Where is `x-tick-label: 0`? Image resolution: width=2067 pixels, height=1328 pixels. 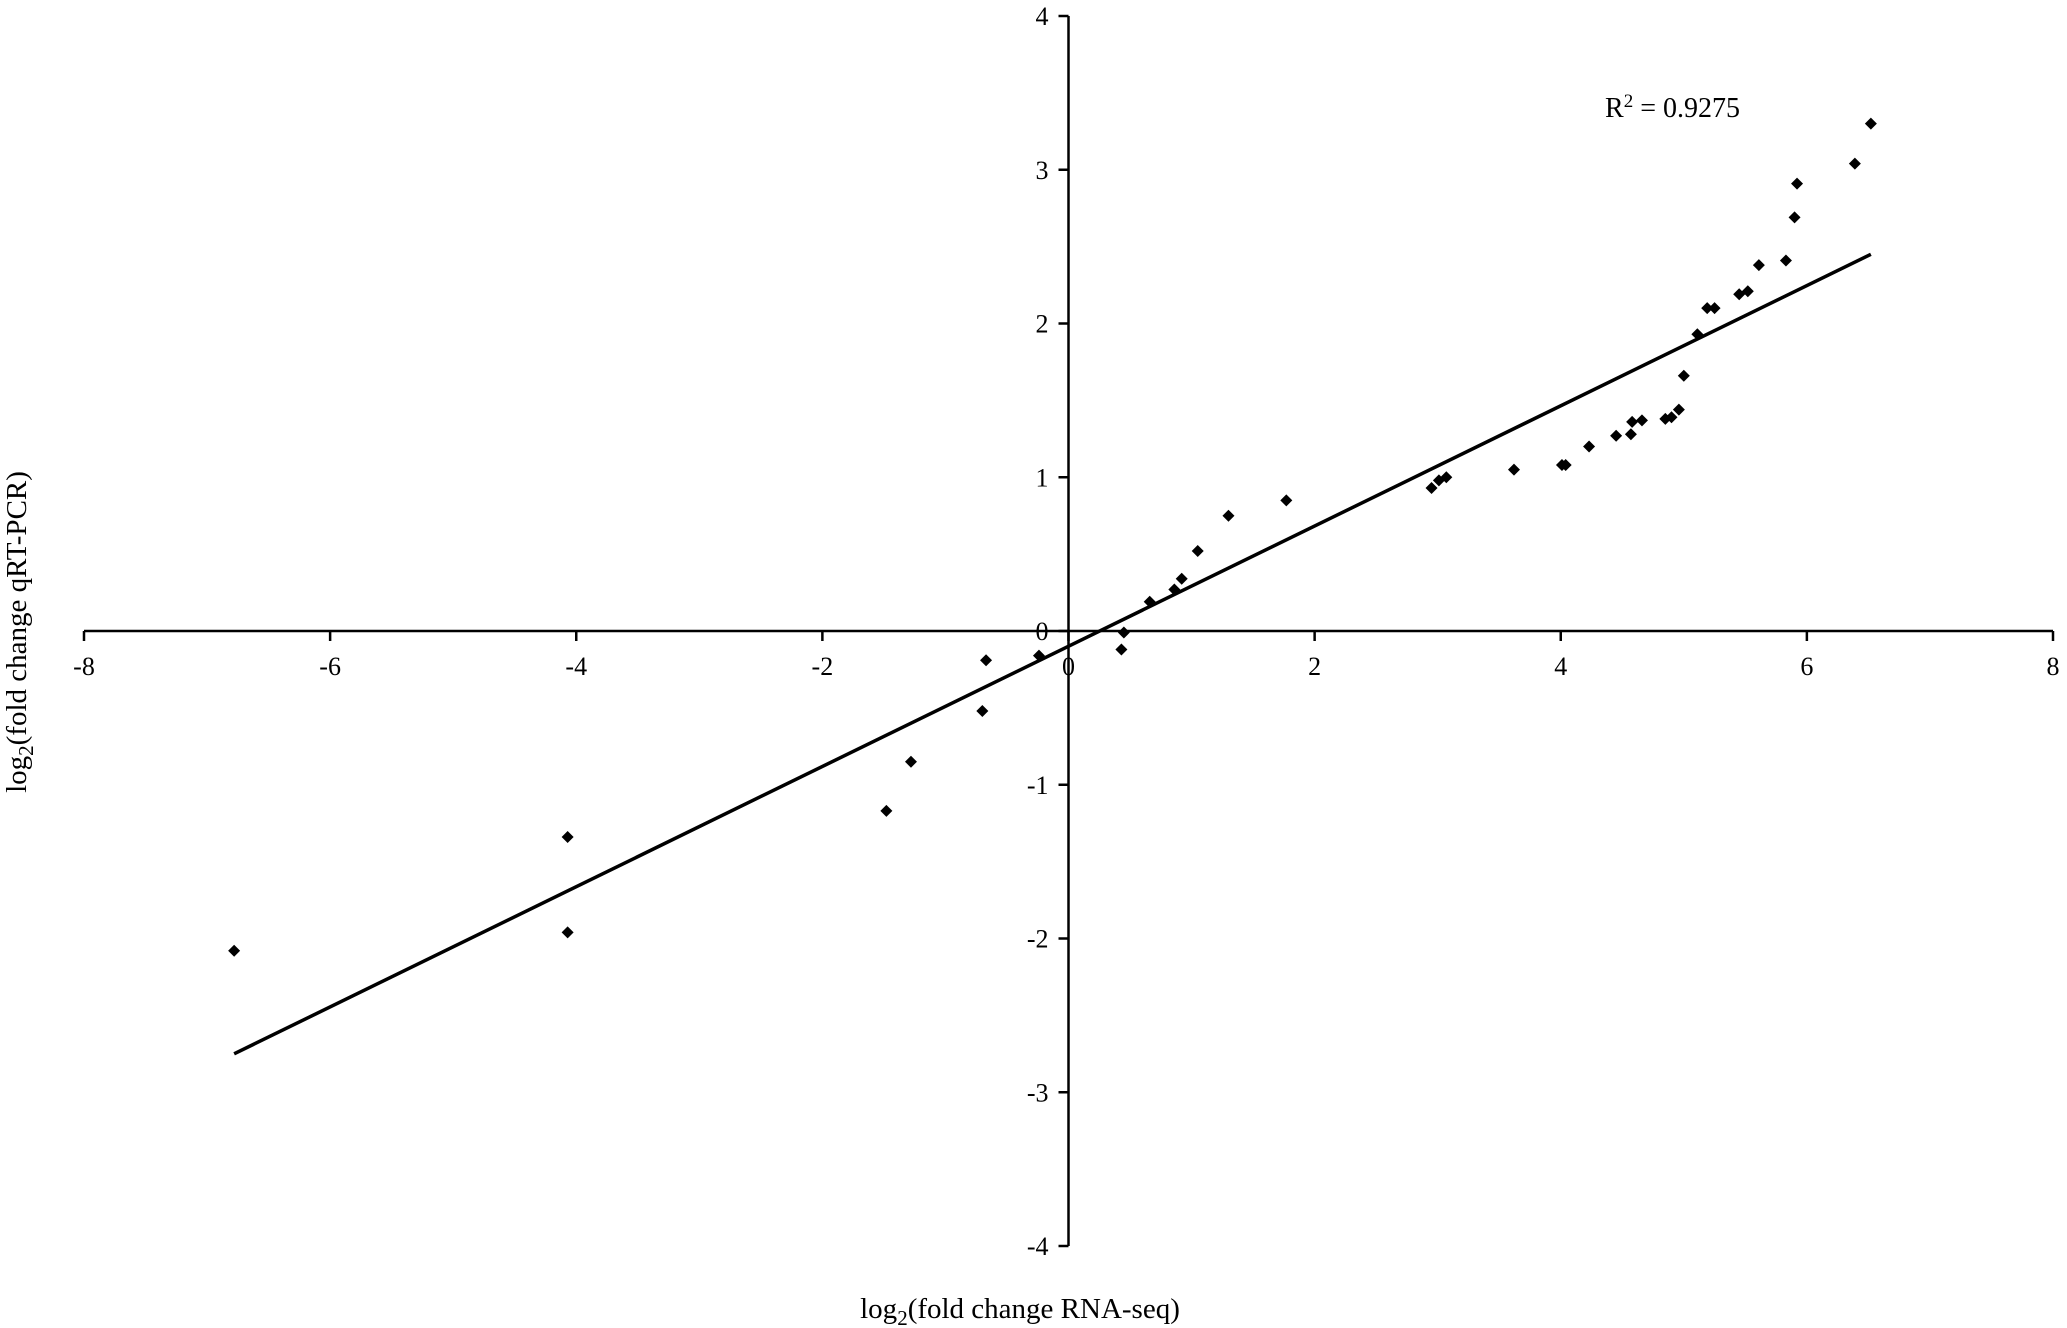 x-tick-label: 0 is located at coordinates (1068, 666).